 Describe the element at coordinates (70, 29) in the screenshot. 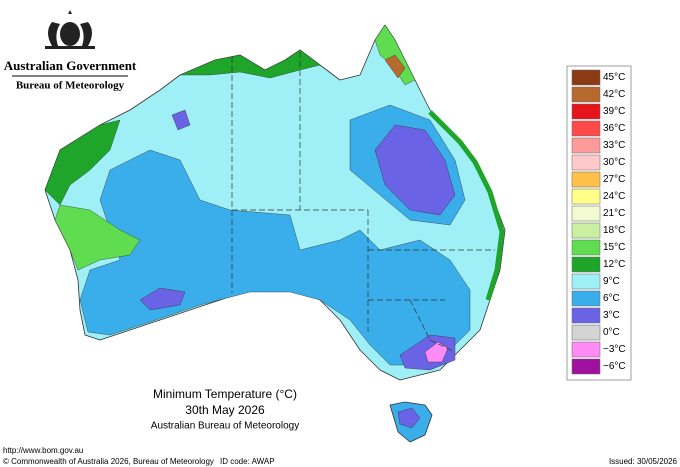

I see `coat-of-arms` at that location.